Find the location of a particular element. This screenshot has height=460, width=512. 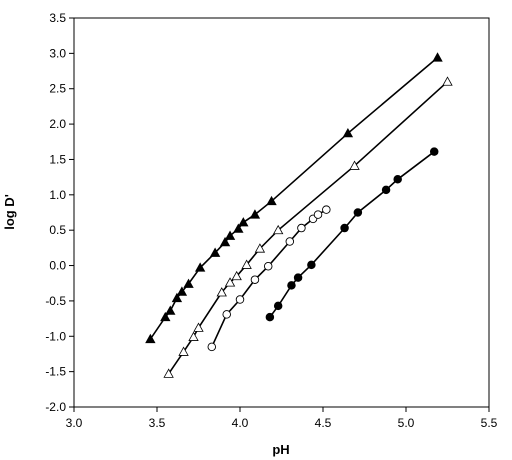

y-tick-label: 3.5 is located at coordinates (57, 18).